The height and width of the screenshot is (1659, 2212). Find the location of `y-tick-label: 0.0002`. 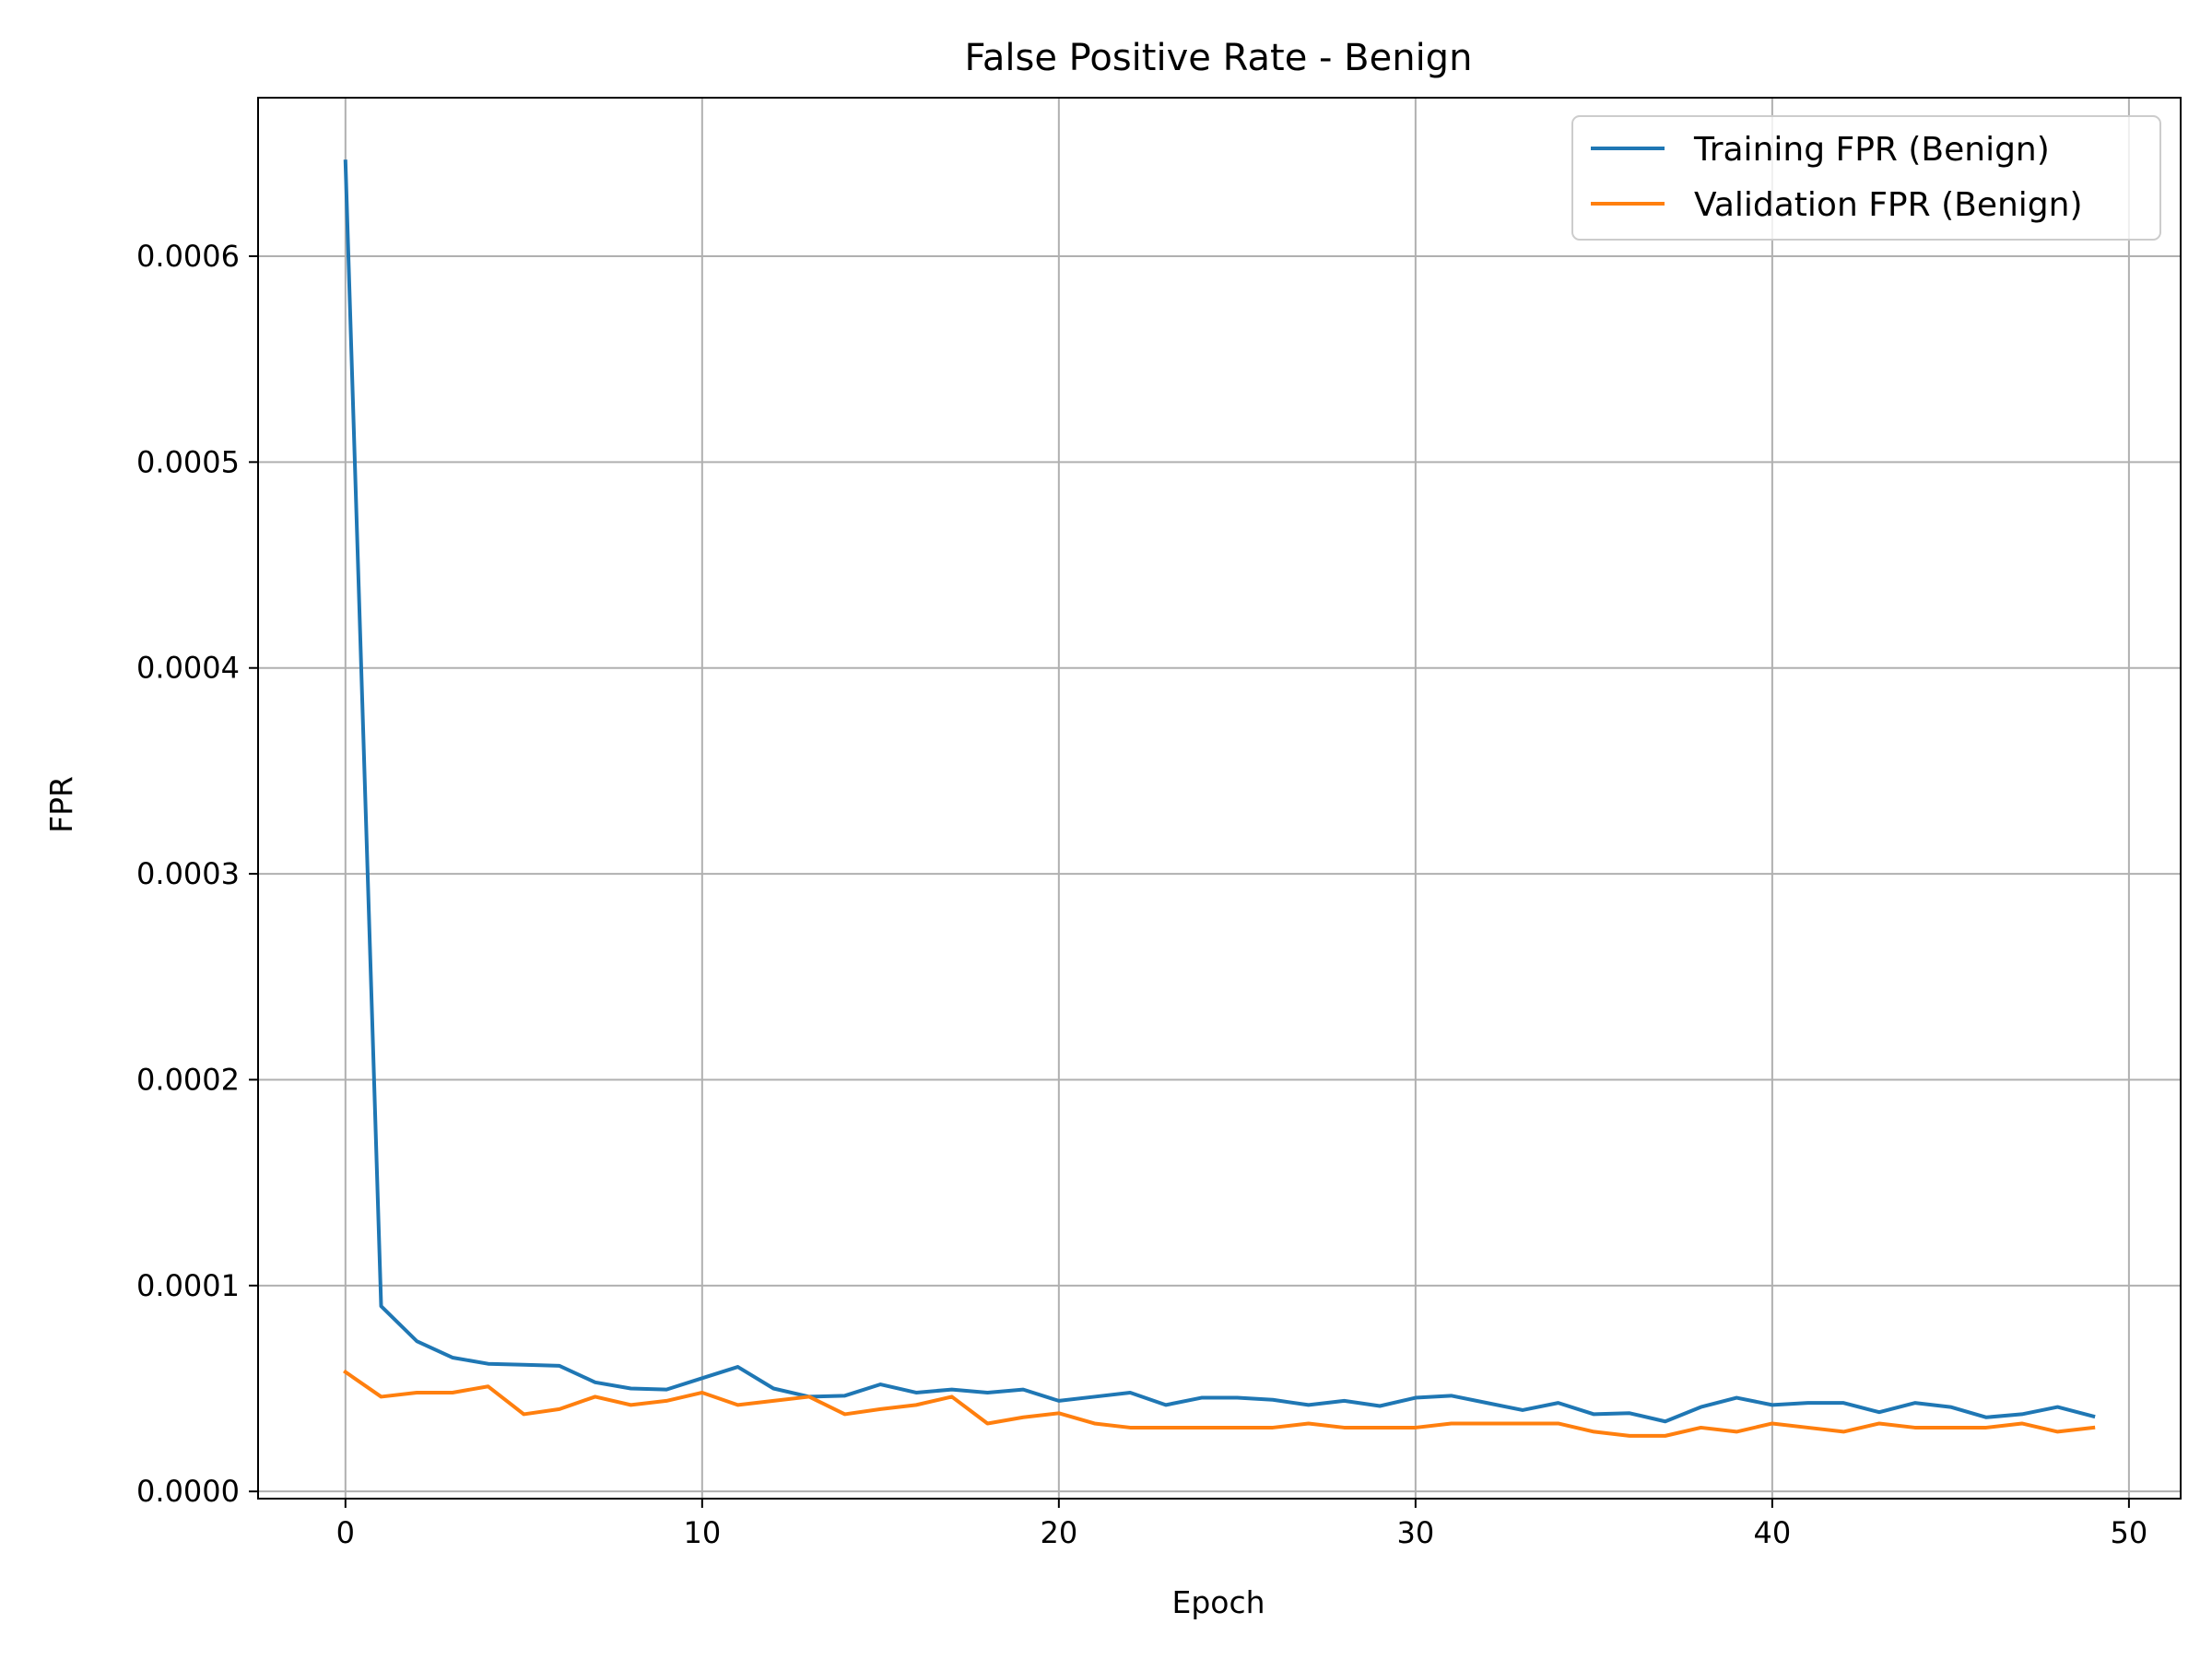

y-tick-label: 0.0002 is located at coordinates (188, 1079).